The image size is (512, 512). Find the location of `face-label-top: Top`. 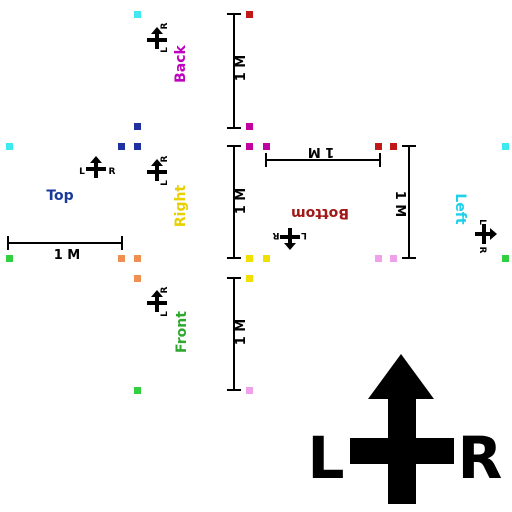

face-label-top: Top is located at coordinates (59, 196).